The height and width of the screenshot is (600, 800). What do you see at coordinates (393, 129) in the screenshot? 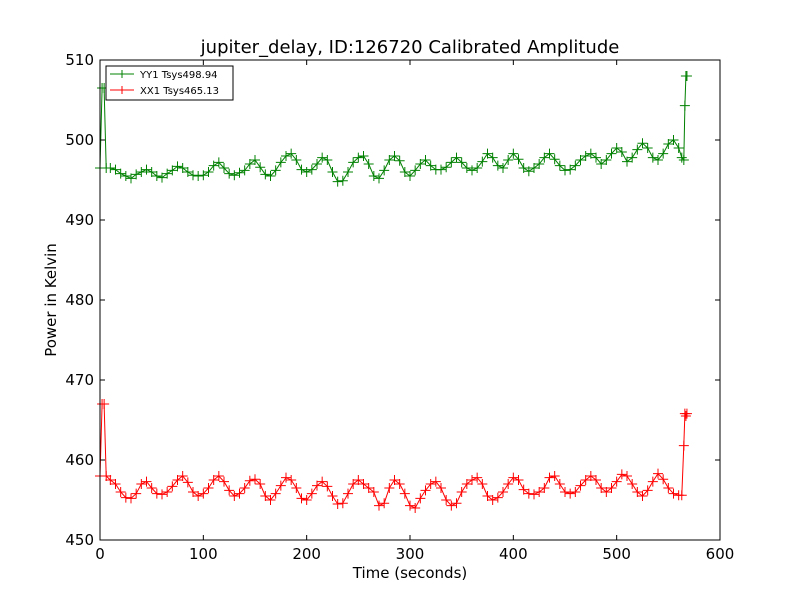
I see `series-line` at bounding box center [393, 129].